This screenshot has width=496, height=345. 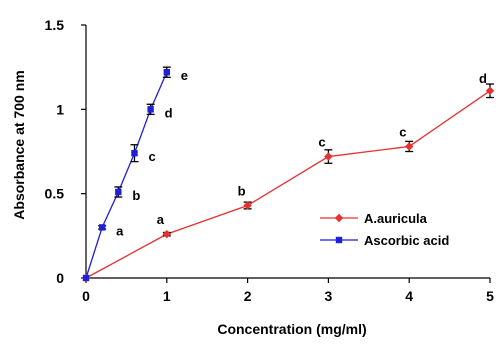 I want to click on x-tick-label: 3, so click(x=329, y=296).